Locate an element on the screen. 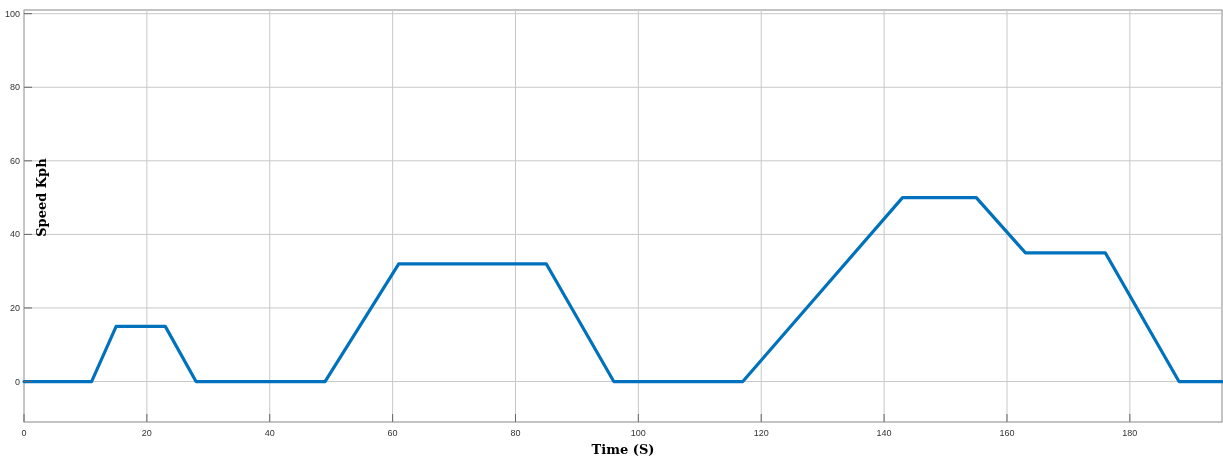 Image resolution: width=1223 pixels, height=460 pixels. y-tick-label: 100 is located at coordinates (12, 13).